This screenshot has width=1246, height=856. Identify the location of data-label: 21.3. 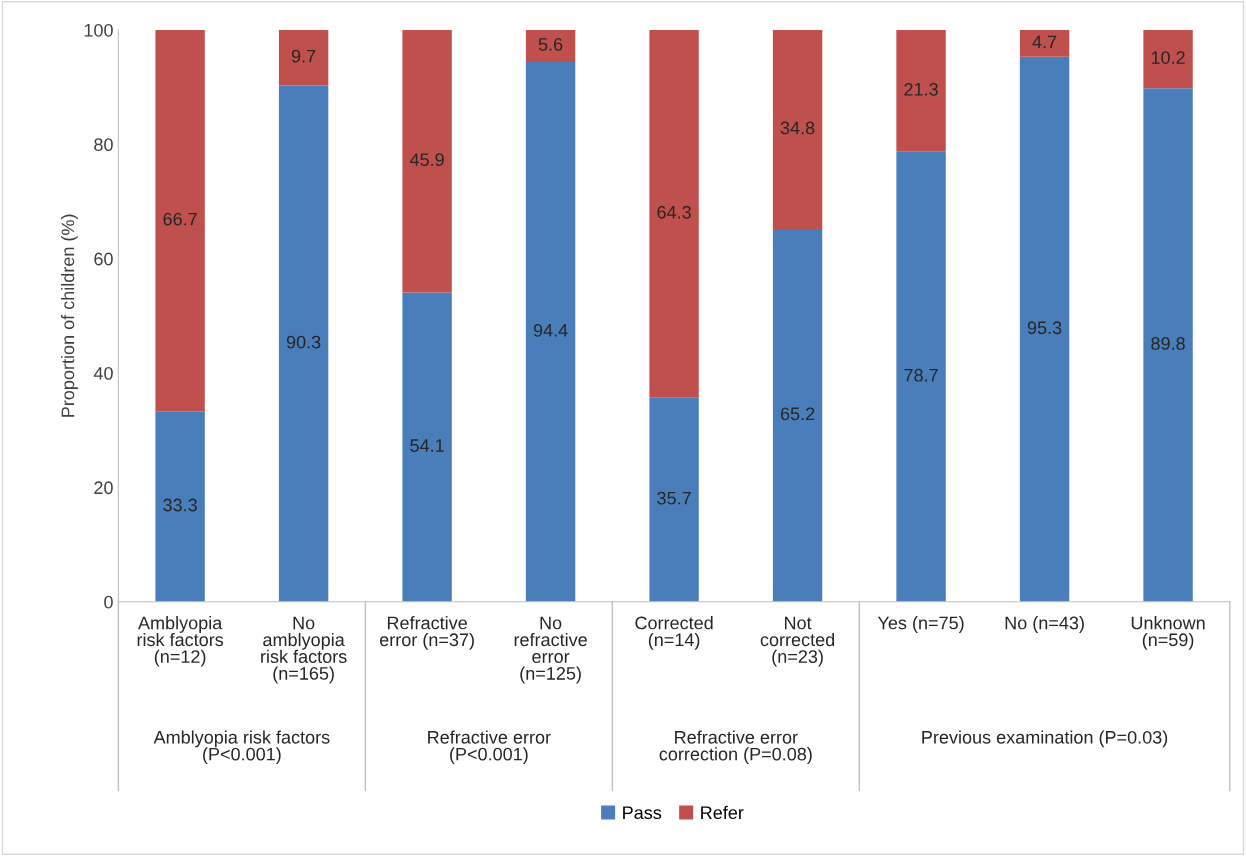
(921, 89).